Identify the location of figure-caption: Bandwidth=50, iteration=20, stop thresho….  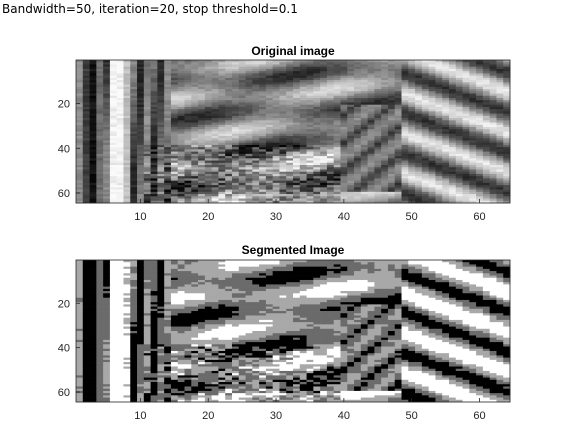
(150, 9).